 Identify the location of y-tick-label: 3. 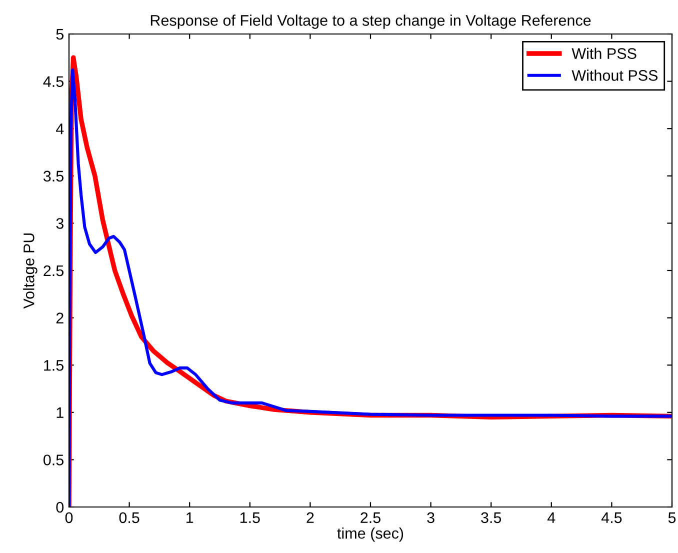
(60, 223).